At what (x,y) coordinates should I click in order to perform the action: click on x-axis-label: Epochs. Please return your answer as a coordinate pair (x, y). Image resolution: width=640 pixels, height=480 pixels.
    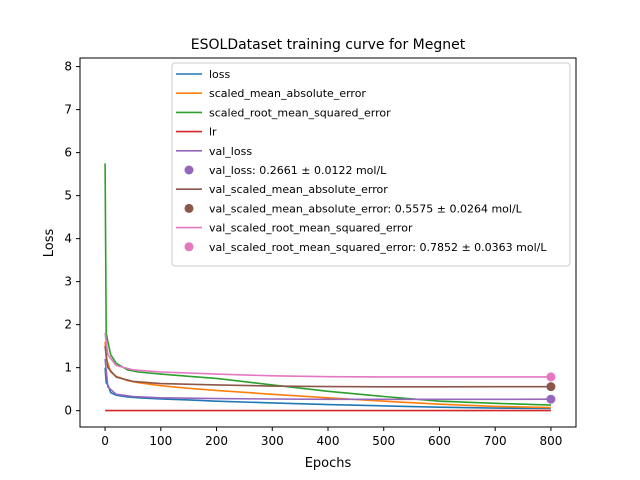
    Looking at the image, I should click on (328, 463).